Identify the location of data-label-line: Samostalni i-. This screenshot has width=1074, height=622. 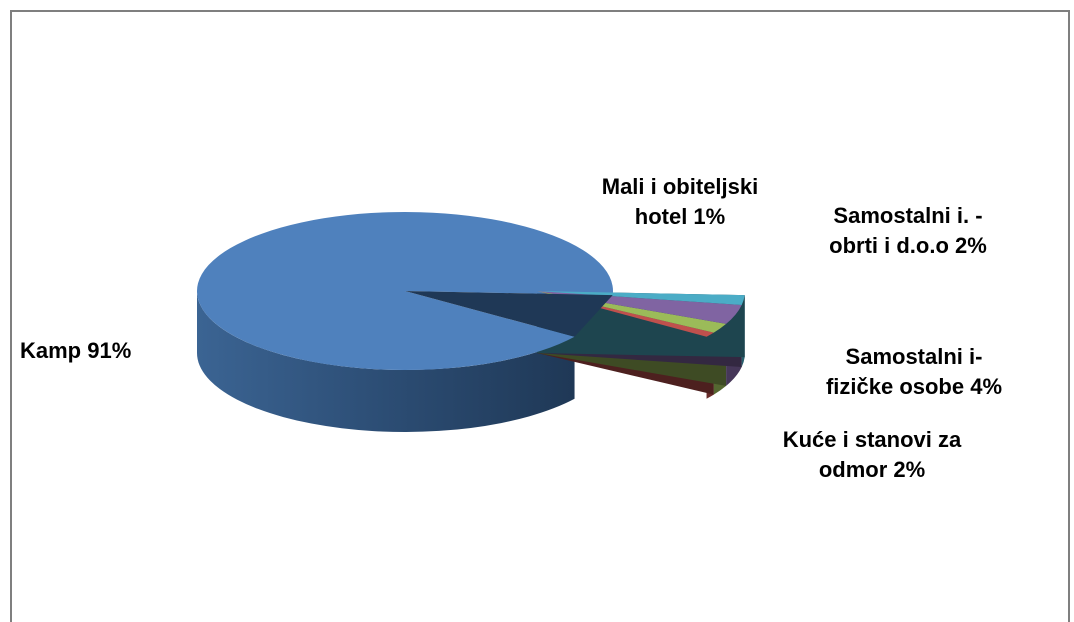
(914, 356).